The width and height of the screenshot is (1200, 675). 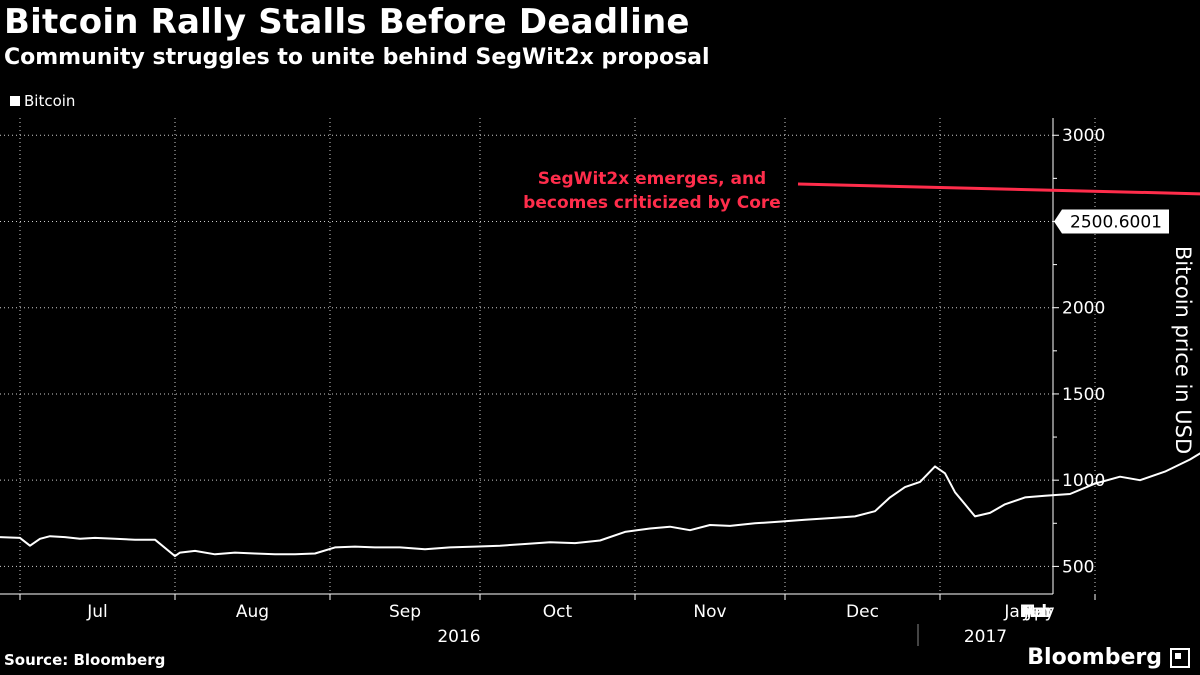 I want to click on brand-mark-icon, so click(x=1180, y=657).